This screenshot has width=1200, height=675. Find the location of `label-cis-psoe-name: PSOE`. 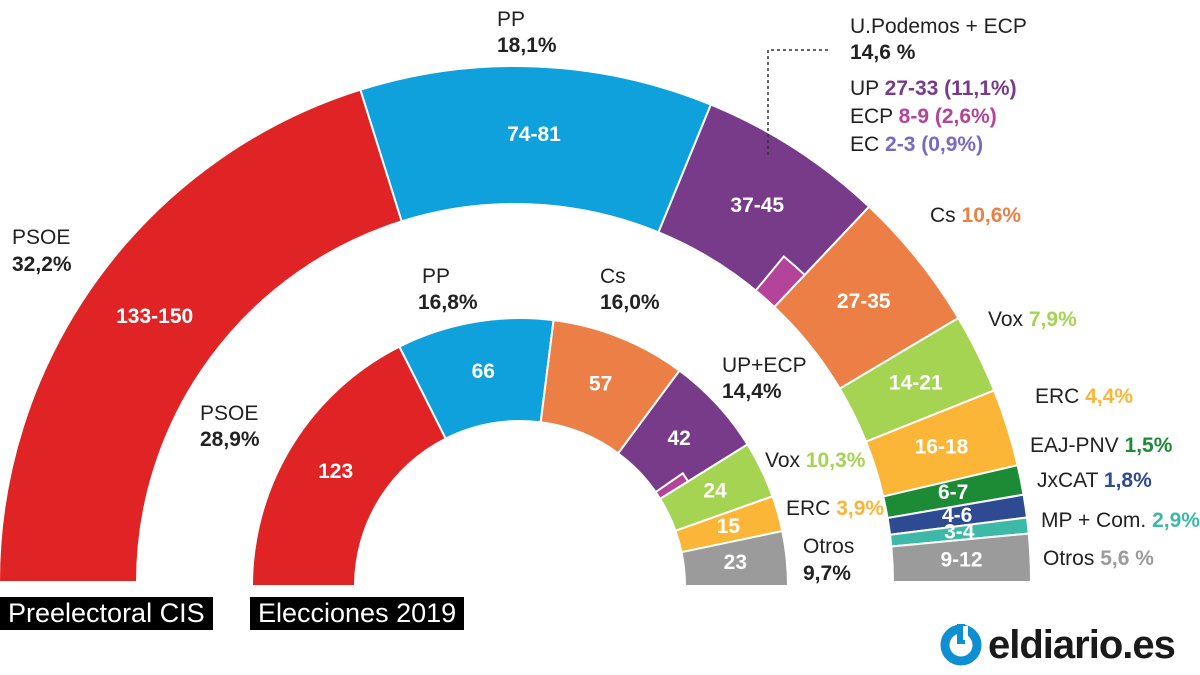

label-cis-psoe-name: PSOE is located at coordinates (41, 237).